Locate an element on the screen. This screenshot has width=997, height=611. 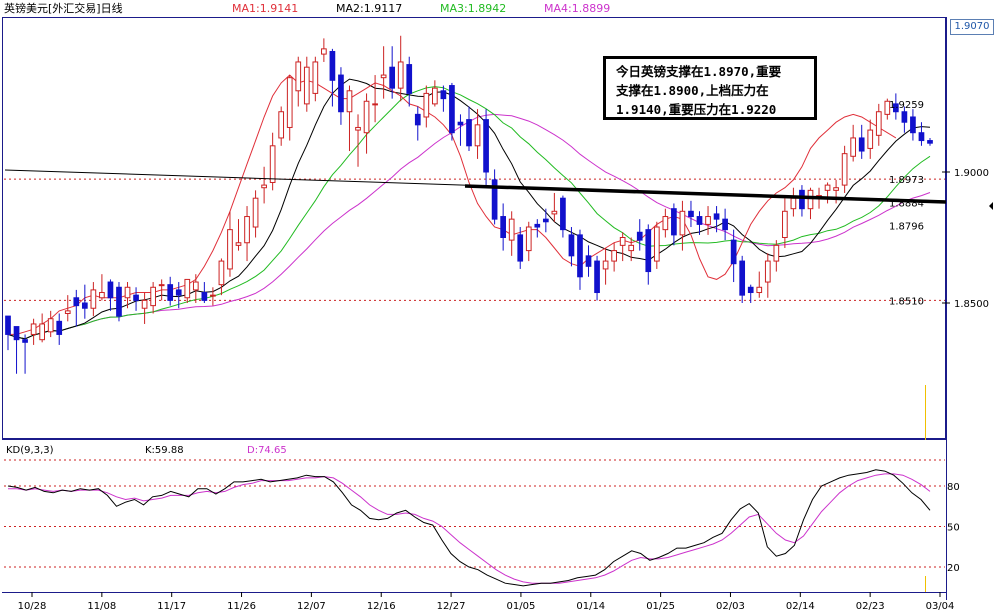
date-label: 02/03 is located at coordinates (730, 606).